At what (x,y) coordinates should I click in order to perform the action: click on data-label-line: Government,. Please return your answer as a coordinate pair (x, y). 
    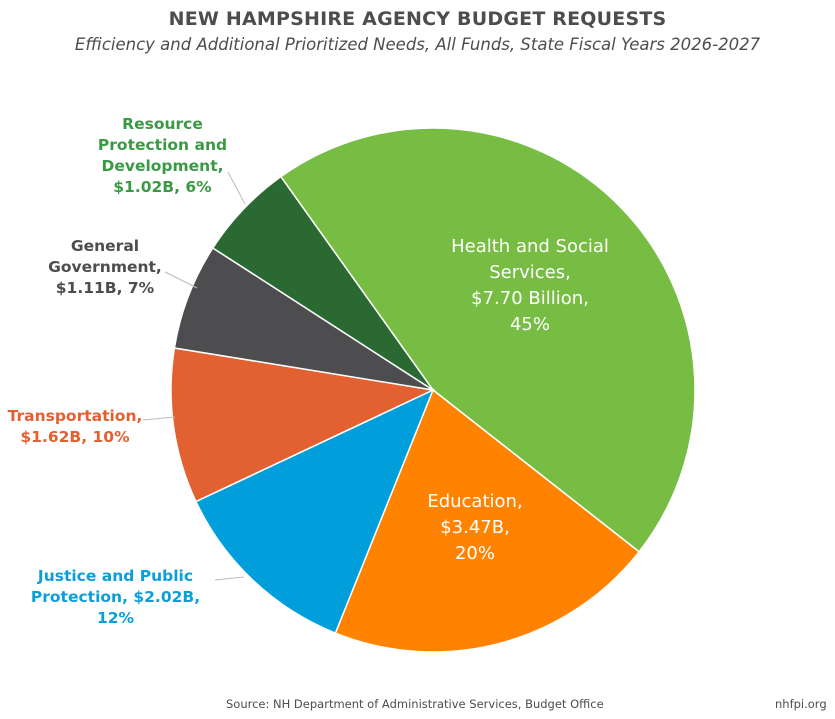
    Looking at the image, I should click on (105, 267).